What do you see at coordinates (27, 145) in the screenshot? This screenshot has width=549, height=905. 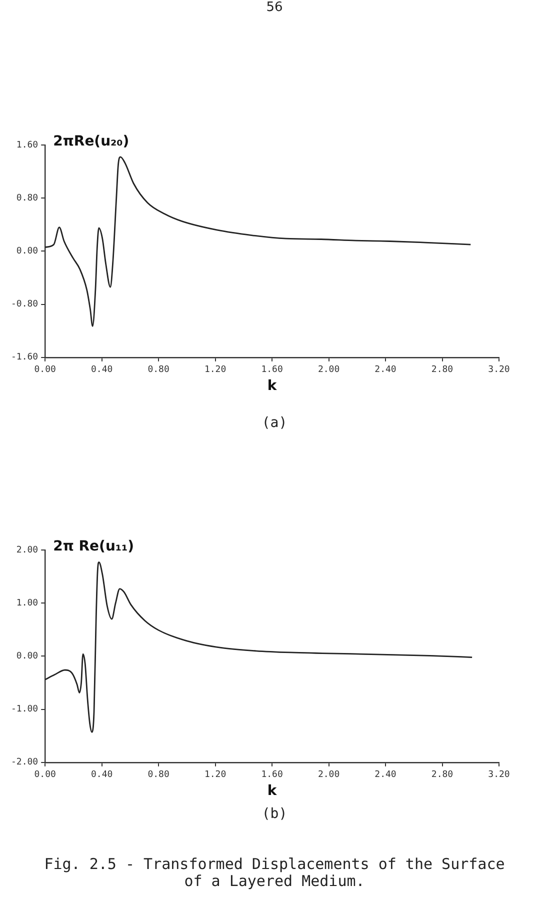 I see `y-tick-label: 1.60` at bounding box center [27, 145].